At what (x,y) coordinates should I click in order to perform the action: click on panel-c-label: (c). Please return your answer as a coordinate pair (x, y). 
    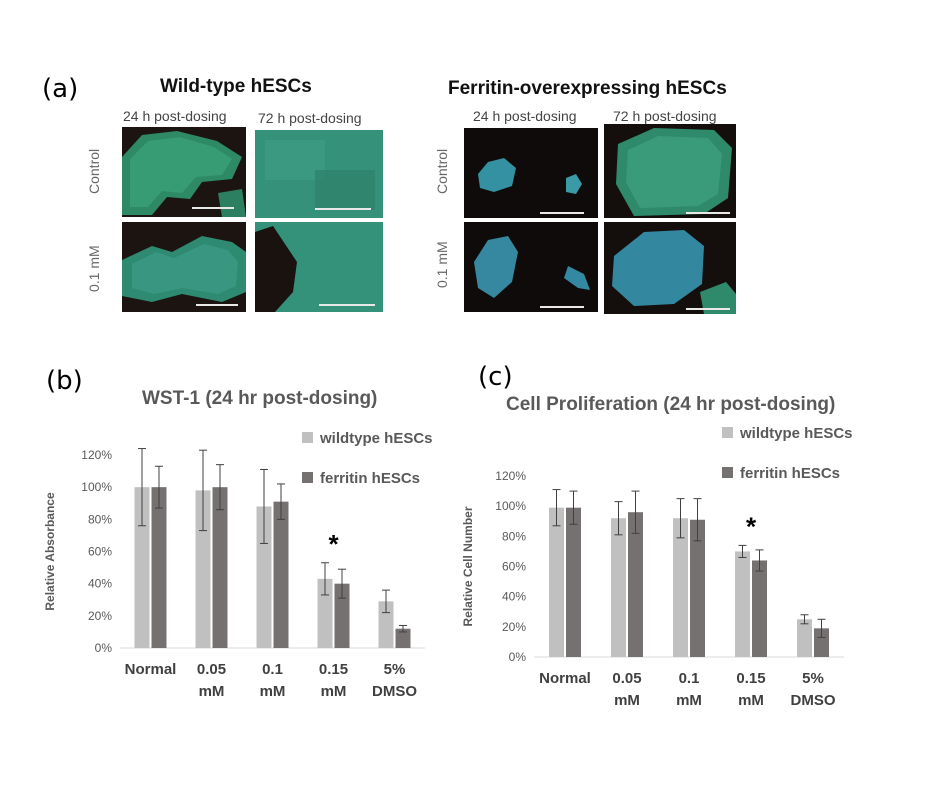
    Looking at the image, I should click on (495, 377).